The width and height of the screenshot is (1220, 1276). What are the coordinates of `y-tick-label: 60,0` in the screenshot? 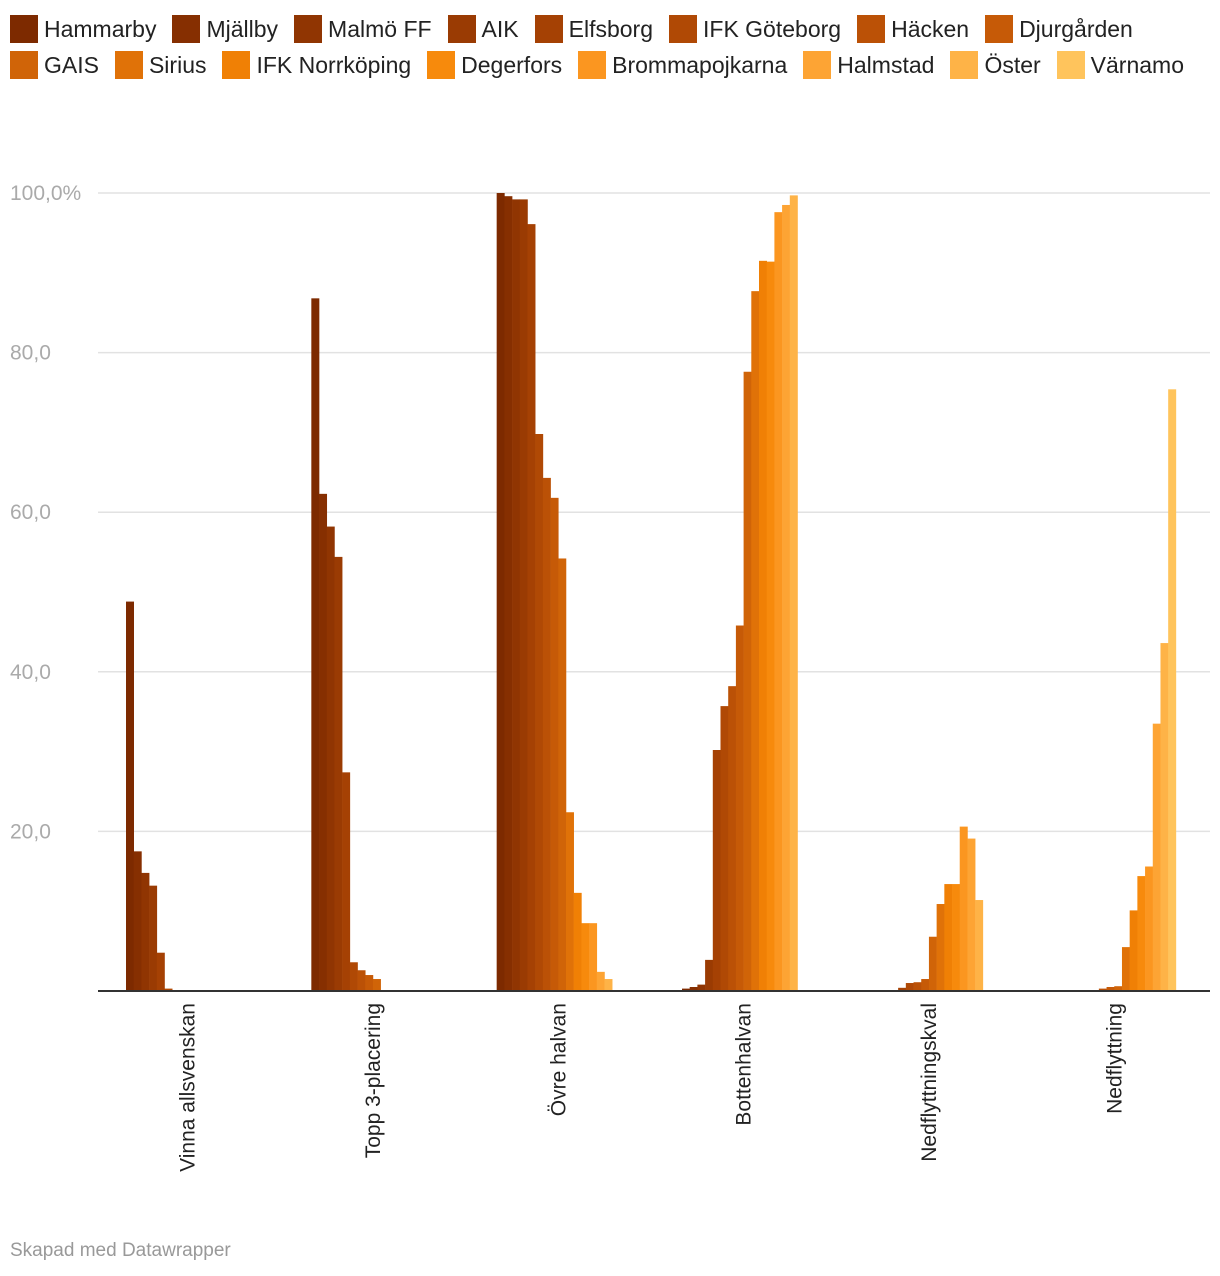 It's located at (30, 512).